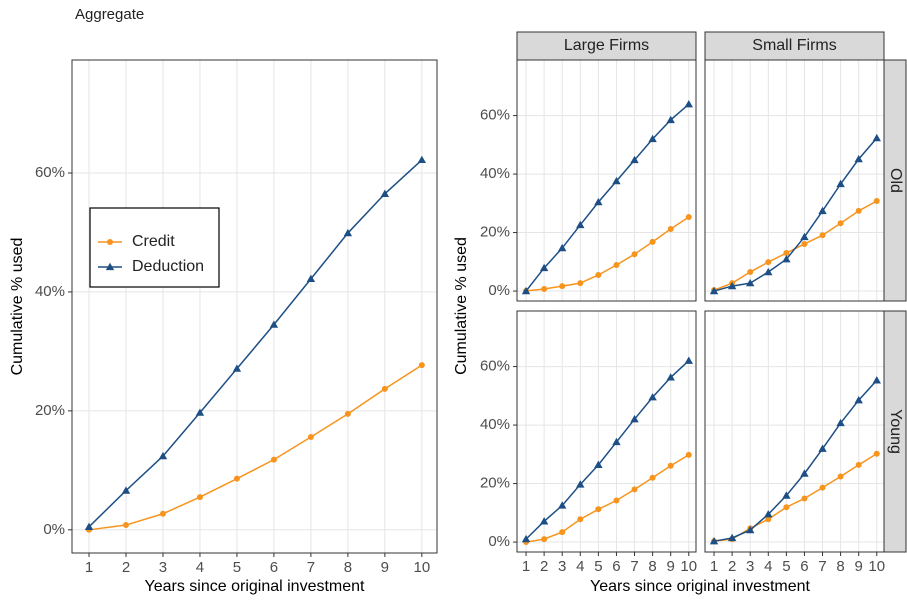  What do you see at coordinates (794, 46) in the screenshot?
I see `strip` at bounding box center [794, 46].